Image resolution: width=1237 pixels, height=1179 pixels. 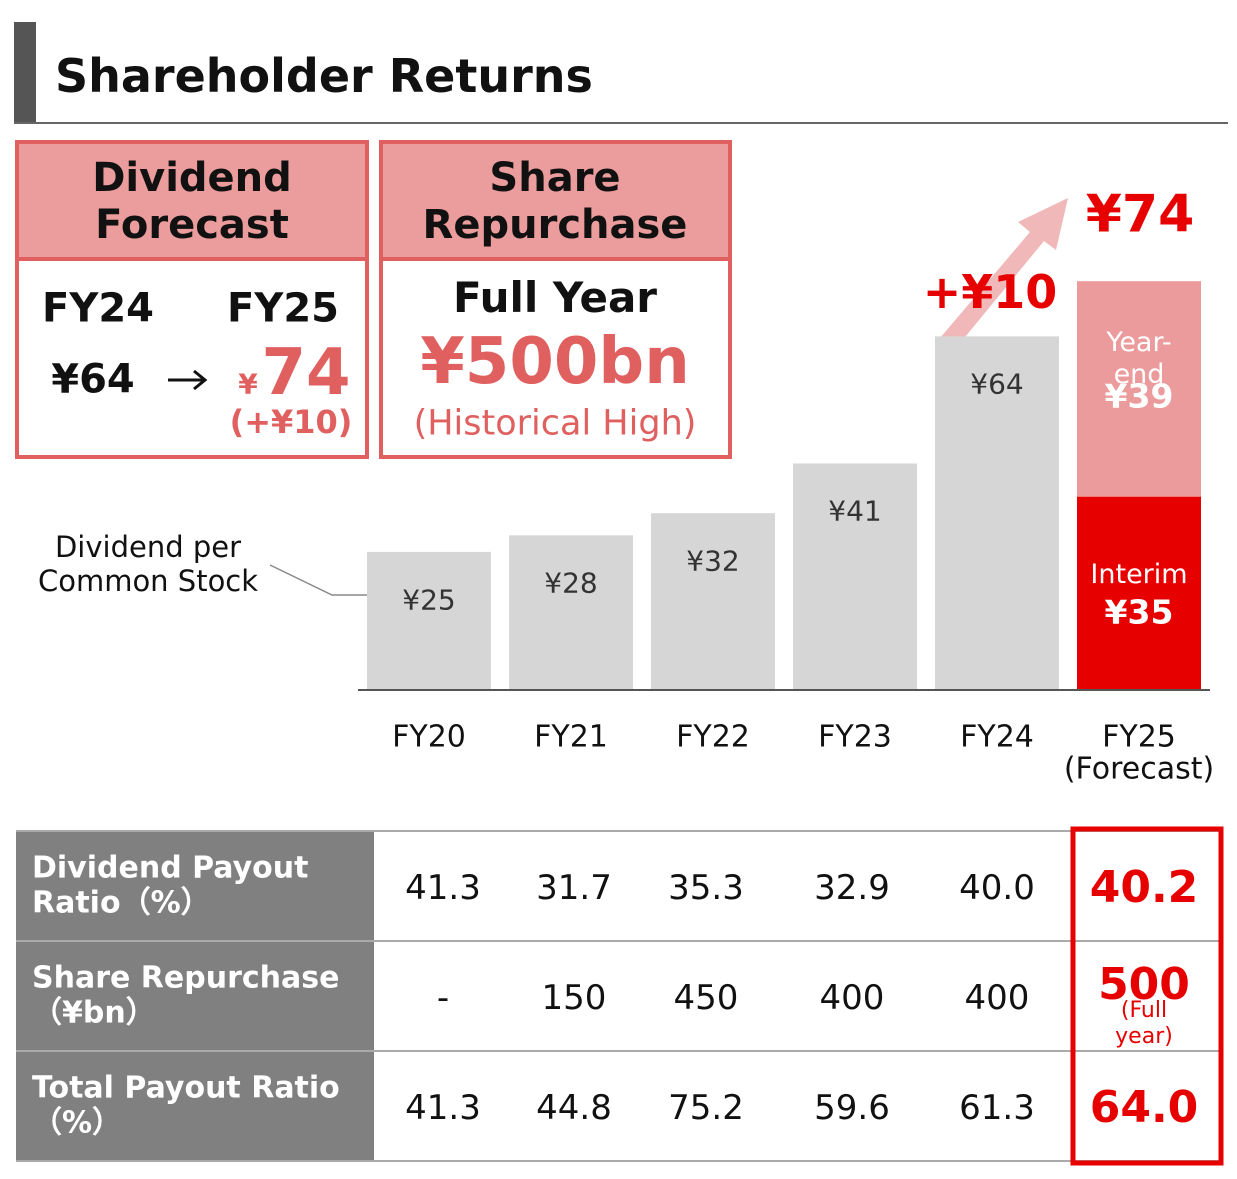 What do you see at coordinates (1140, 214) in the screenshot?
I see `annotation: ¥74` at bounding box center [1140, 214].